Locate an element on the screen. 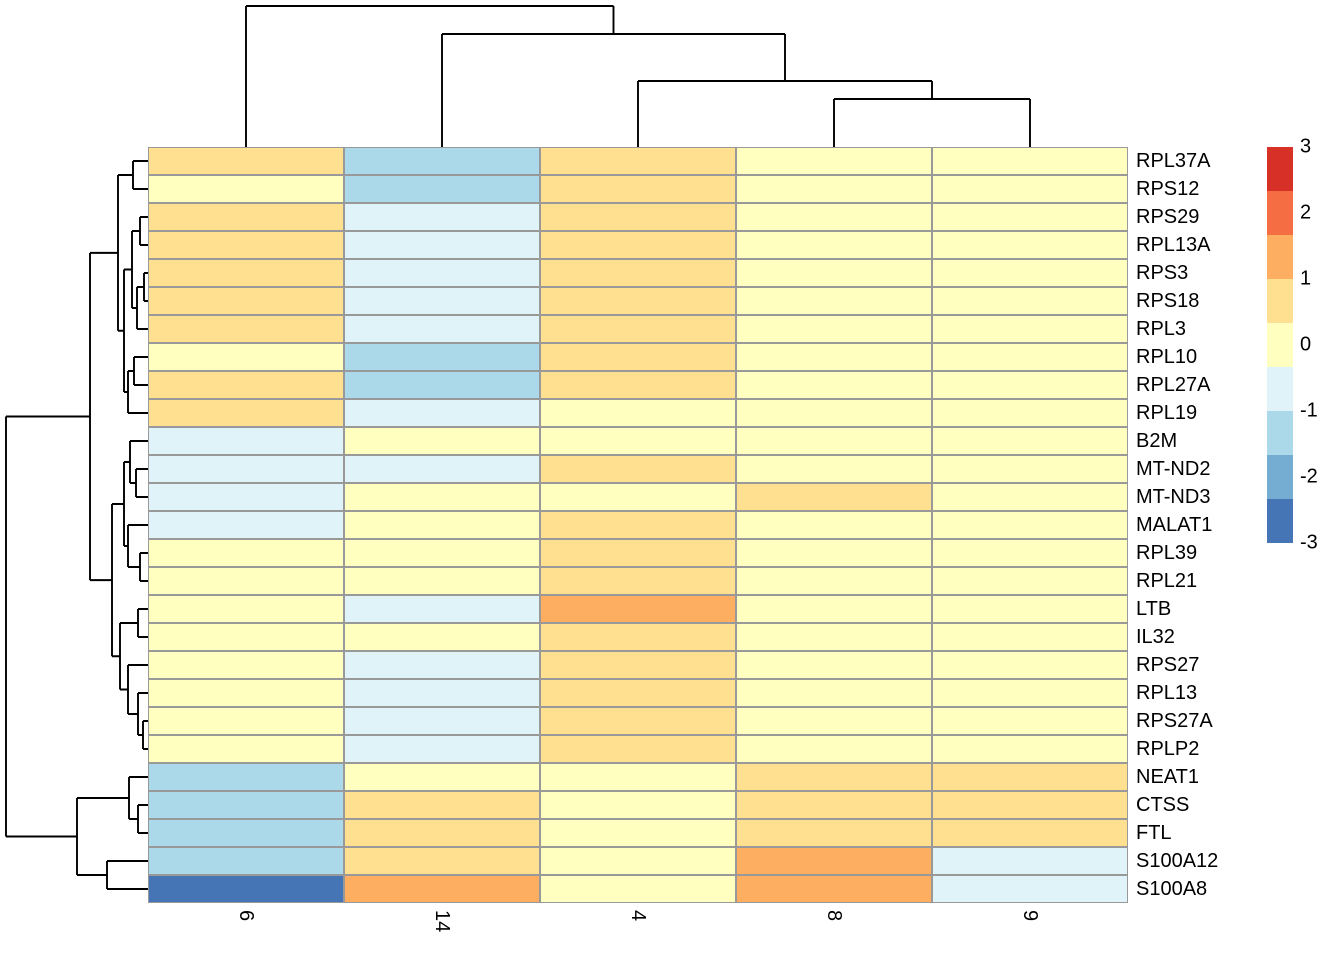 The width and height of the screenshot is (1344, 960). row-label: CTSS is located at coordinates (1163, 805).